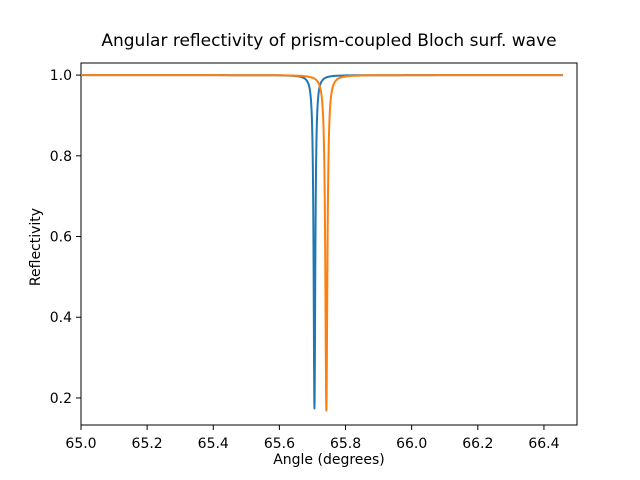 This screenshot has height=480, width=640. I want to click on x-tick-label: 66.2, so click(477, 444).